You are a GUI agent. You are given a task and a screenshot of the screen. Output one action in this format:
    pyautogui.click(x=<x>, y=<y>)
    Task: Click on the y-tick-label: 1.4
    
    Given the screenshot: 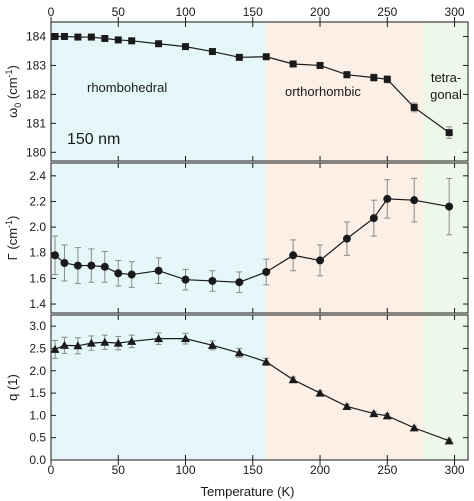 What is the action you would take?
    pyautogui.click(x=37, y=304)
    